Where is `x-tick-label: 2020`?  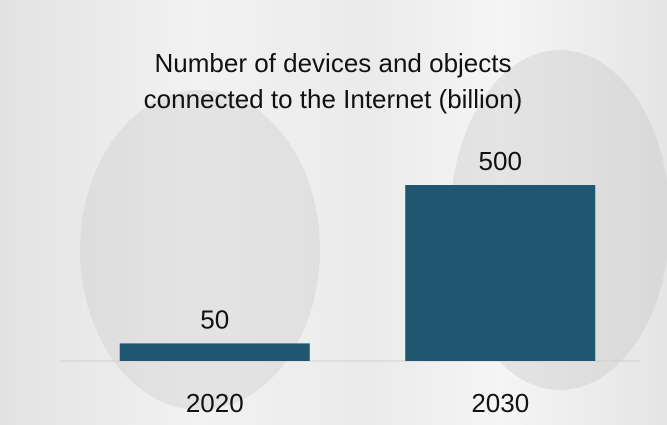
x-tick-label: 2020 is located at coordinates (215, 403).